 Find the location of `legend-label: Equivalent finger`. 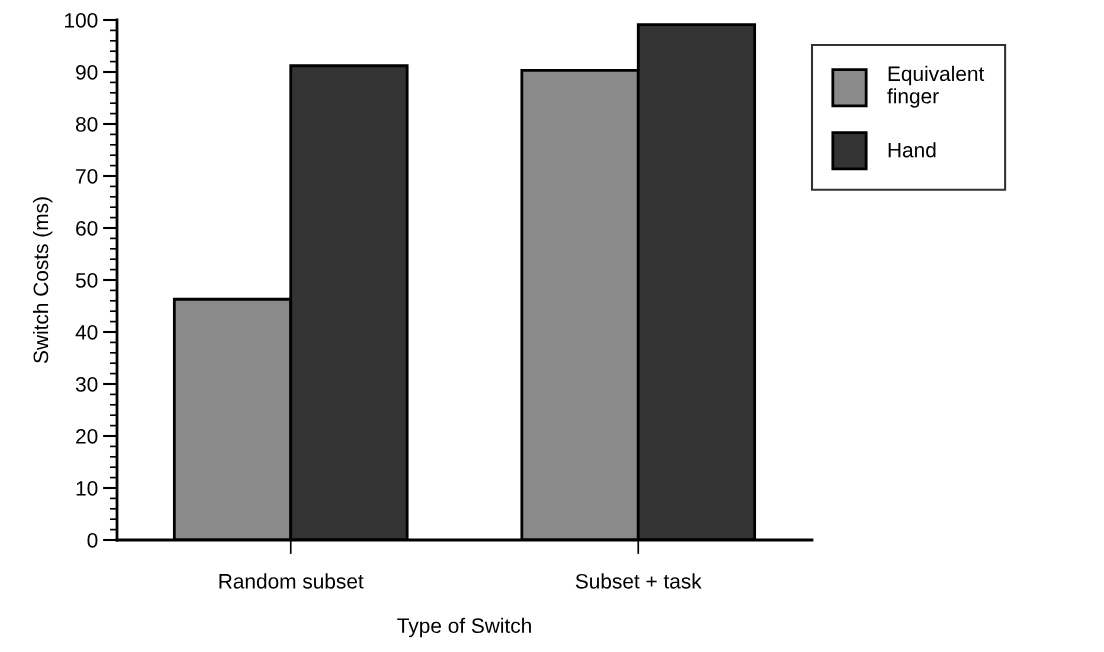

legend-label: Equivalent finger is located at coordinates (936, 86).